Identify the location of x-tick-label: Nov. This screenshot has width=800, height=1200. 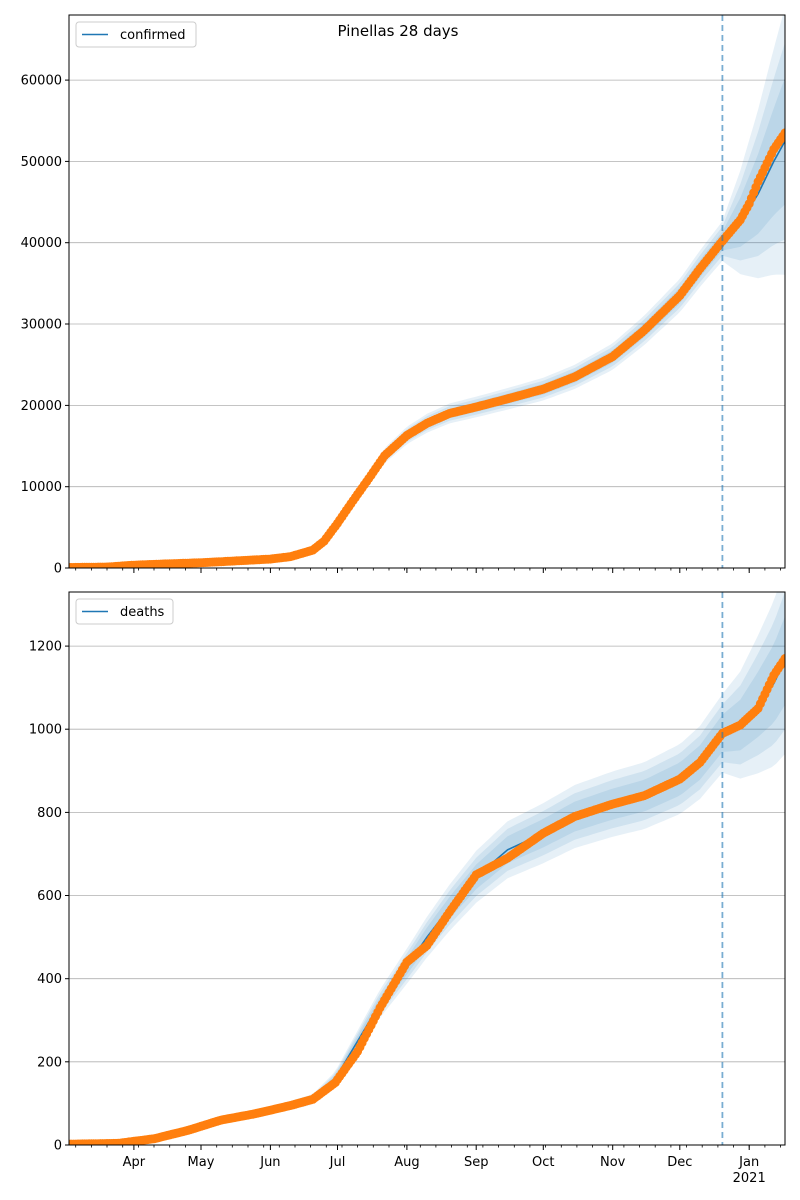
(613, 1162).